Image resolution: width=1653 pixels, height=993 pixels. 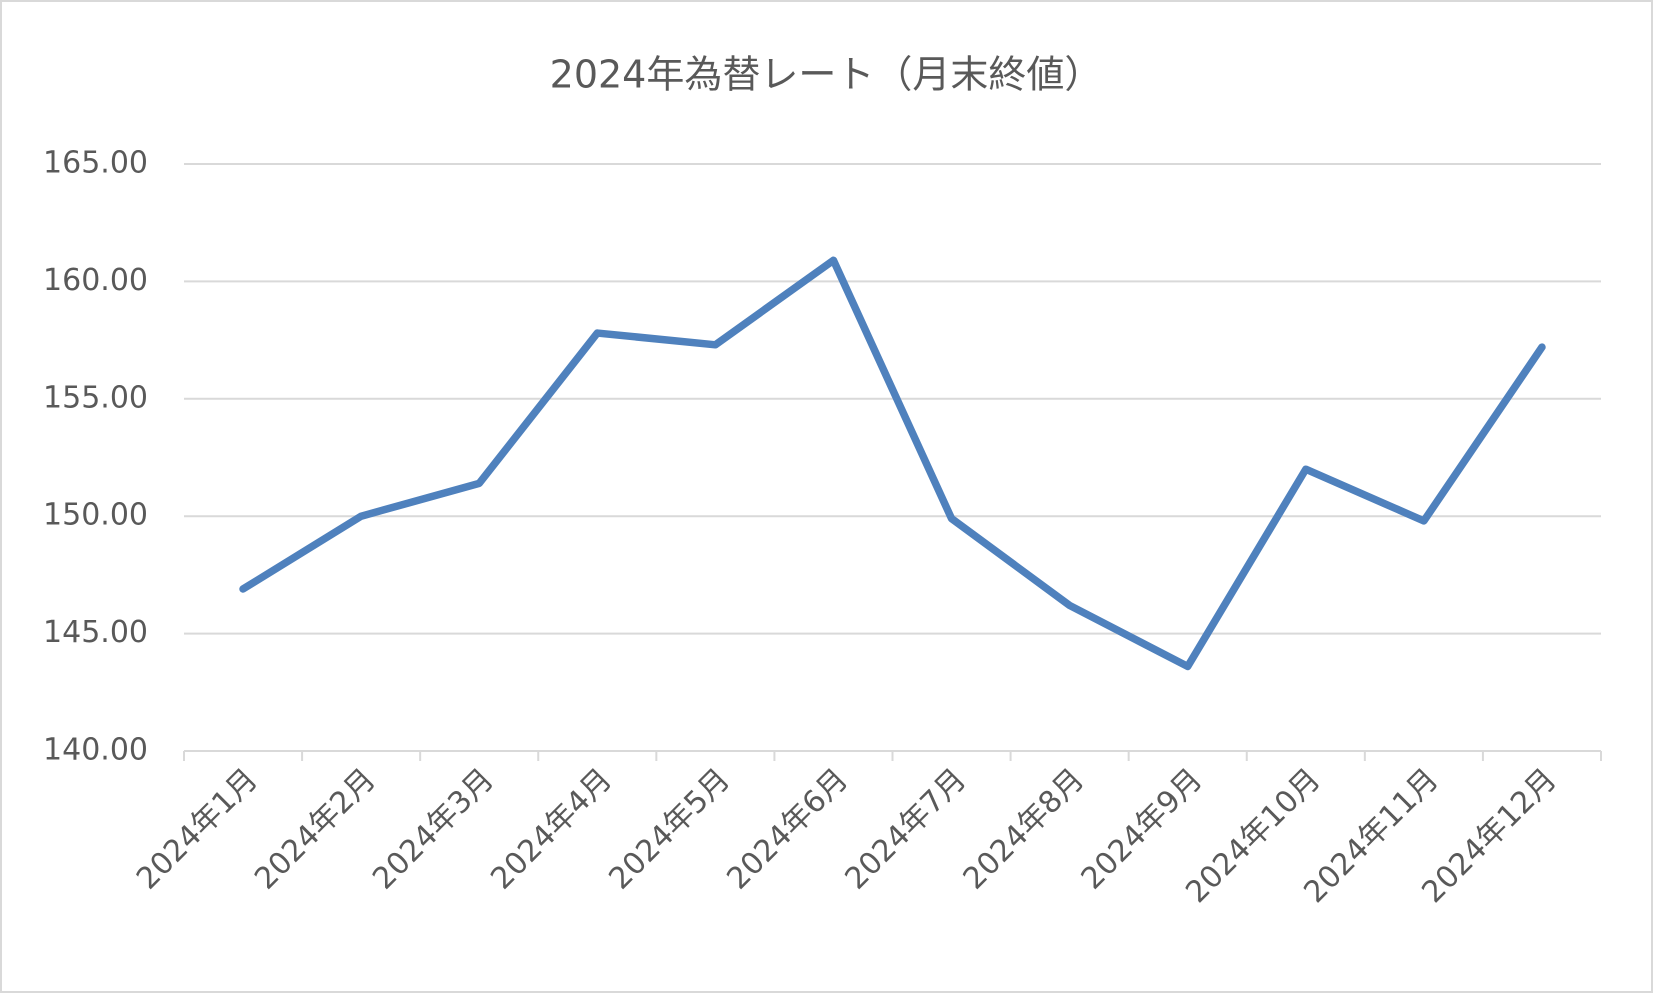 I want to click on y-tick-label: 150.00, so click(x=95, y=515).